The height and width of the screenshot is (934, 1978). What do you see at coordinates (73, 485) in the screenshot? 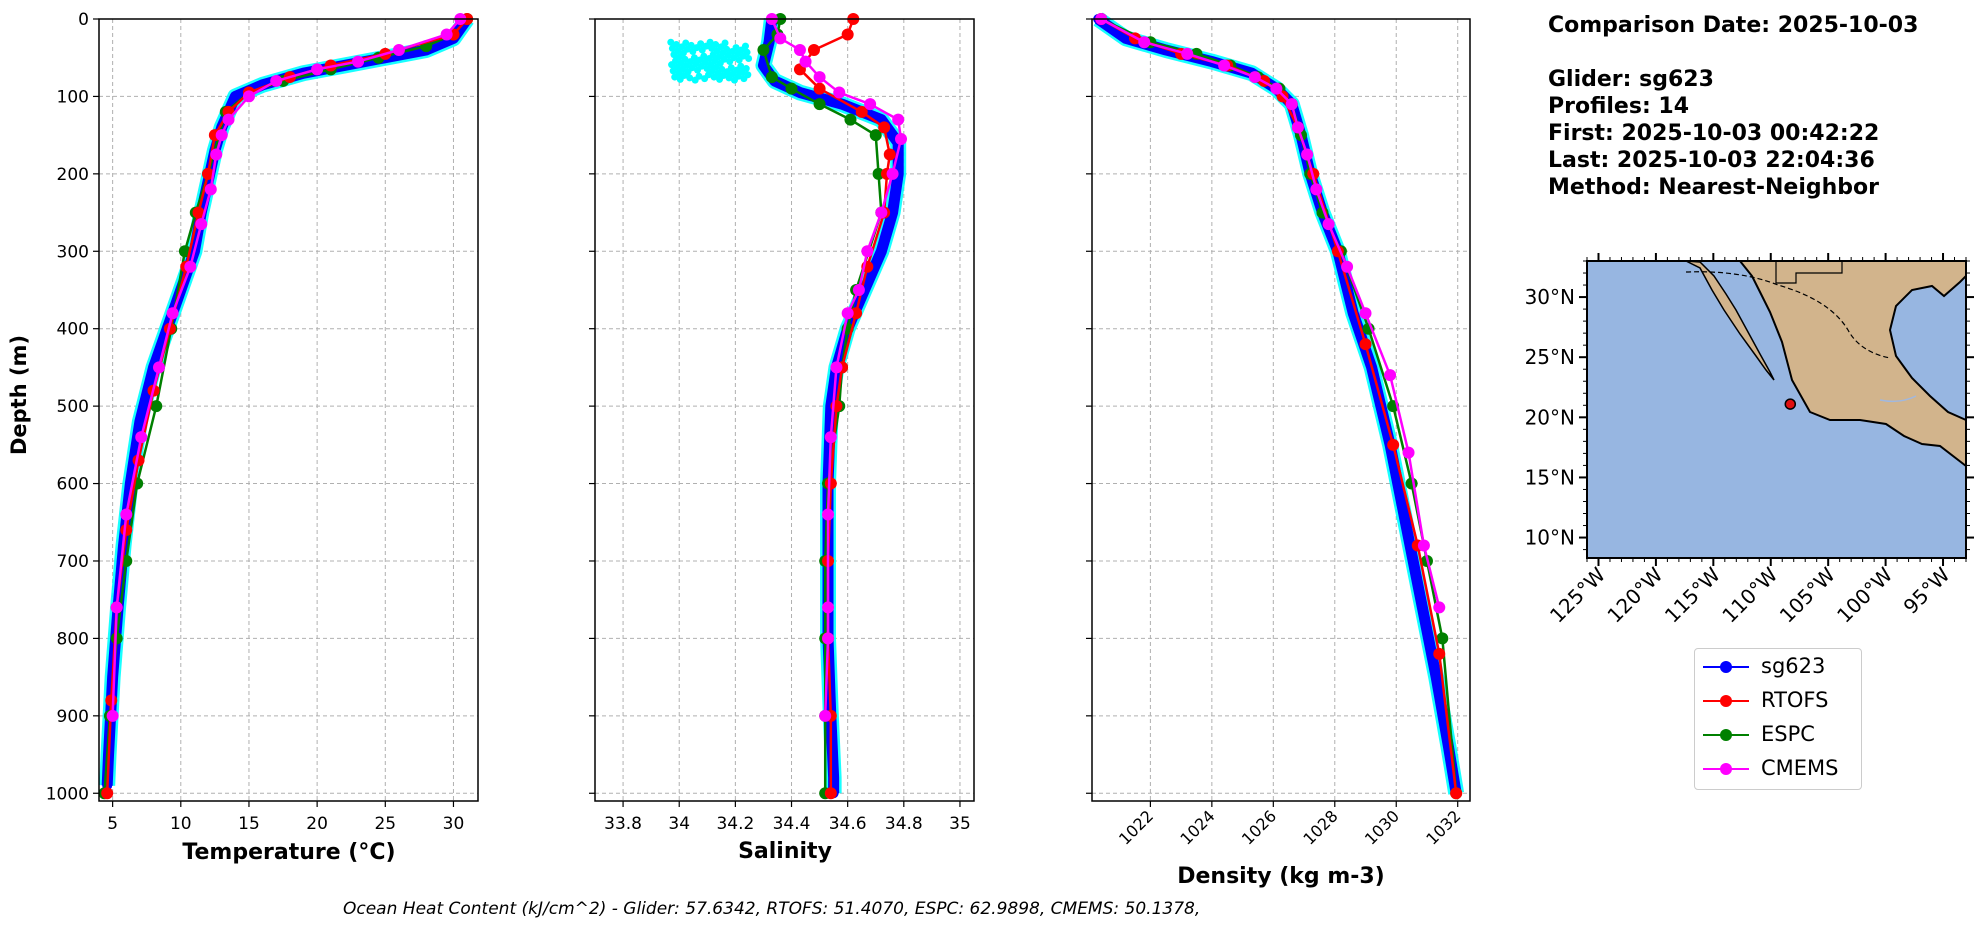
I see `y-tick-label: 600` at bounding box center [73, 485].